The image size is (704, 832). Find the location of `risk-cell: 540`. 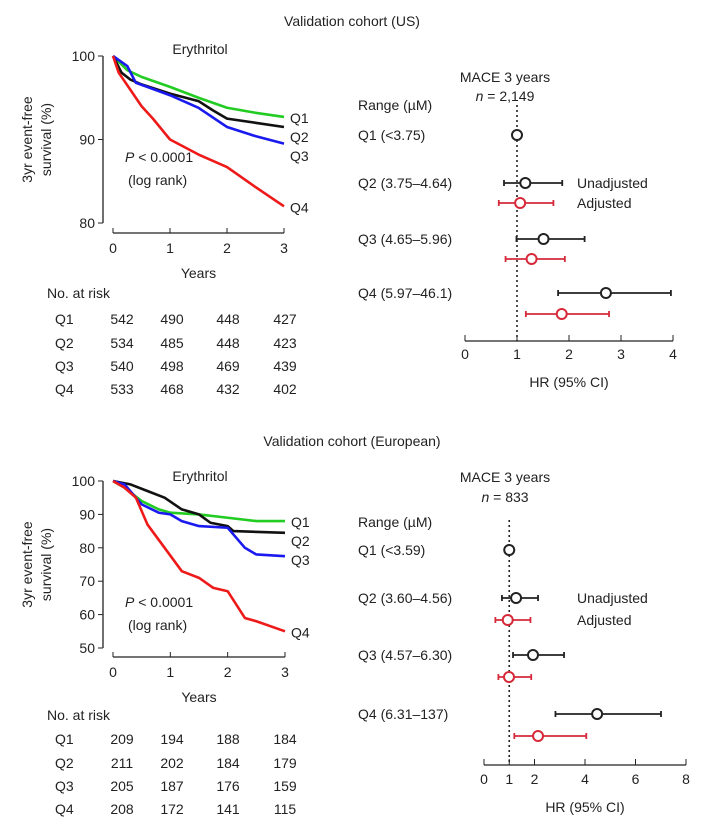

risk-cell: 540 is located at coordinates (122, 366).